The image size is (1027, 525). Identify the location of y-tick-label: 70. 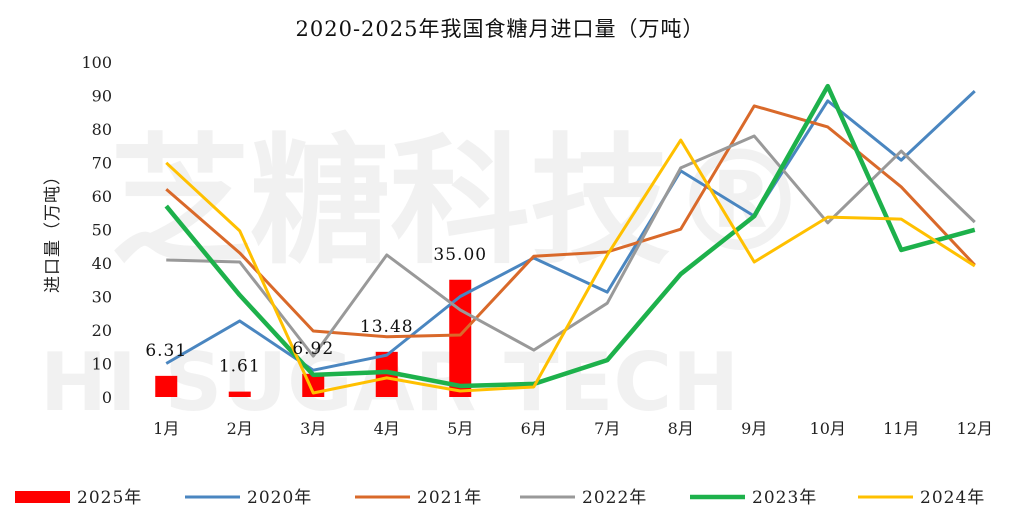
(102, 163).